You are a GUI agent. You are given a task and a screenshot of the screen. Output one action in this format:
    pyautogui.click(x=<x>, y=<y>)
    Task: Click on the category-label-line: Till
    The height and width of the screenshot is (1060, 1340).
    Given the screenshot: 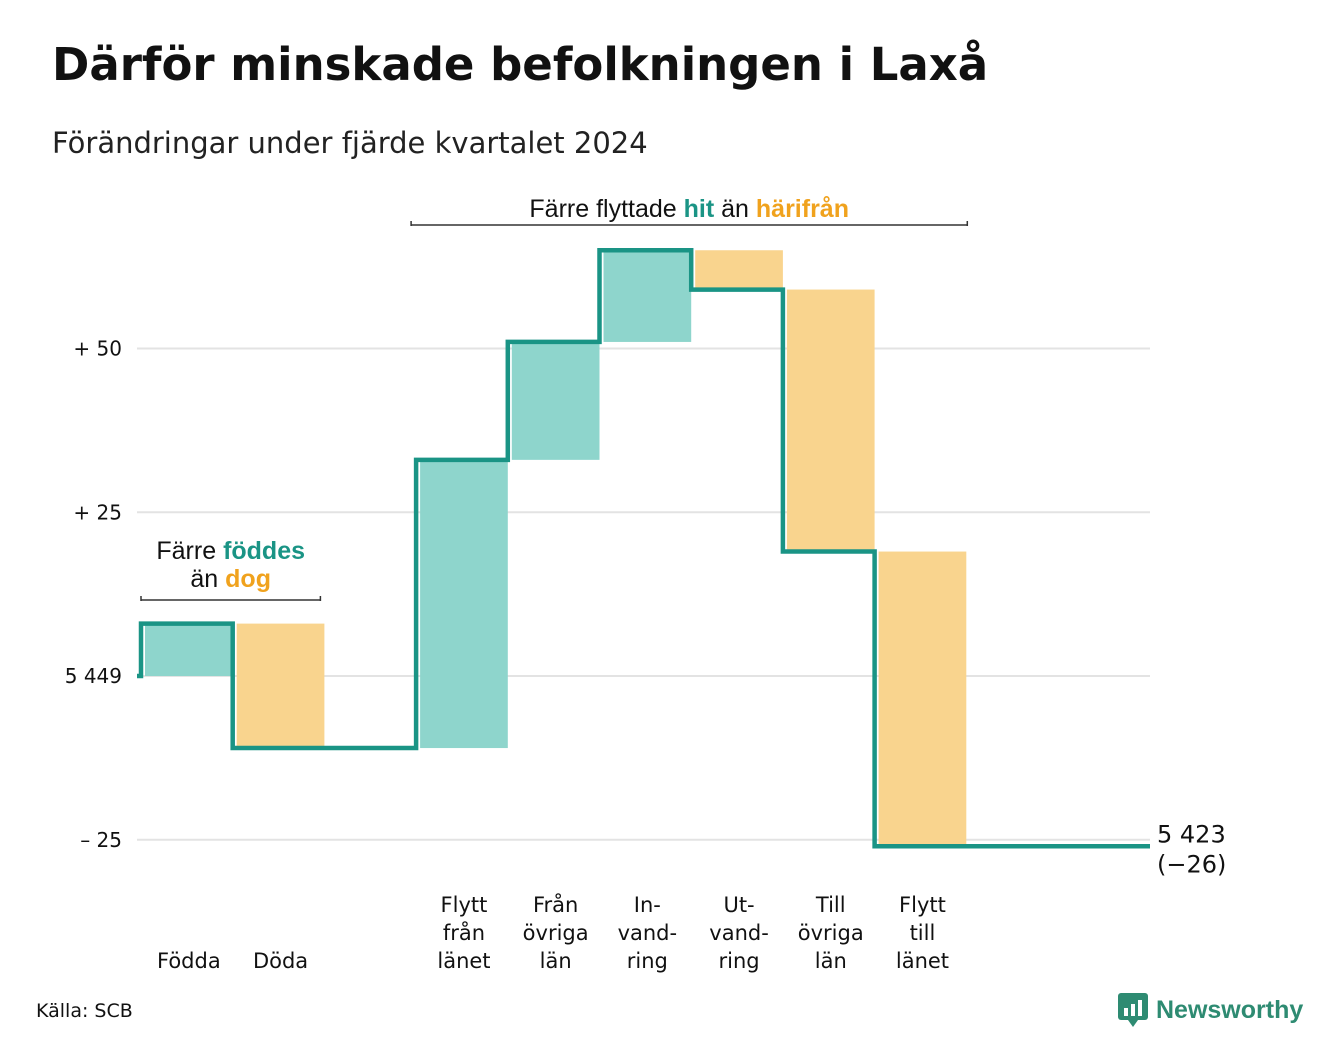 What is the action you would take?
    pyautogui.click(x=830, y=905)
    